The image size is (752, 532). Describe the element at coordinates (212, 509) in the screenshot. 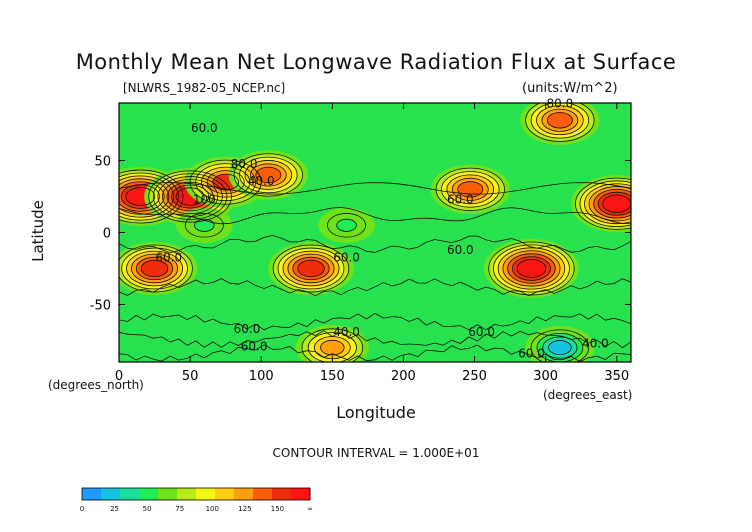

I see `colorbar-tick-label: 100` at that location.